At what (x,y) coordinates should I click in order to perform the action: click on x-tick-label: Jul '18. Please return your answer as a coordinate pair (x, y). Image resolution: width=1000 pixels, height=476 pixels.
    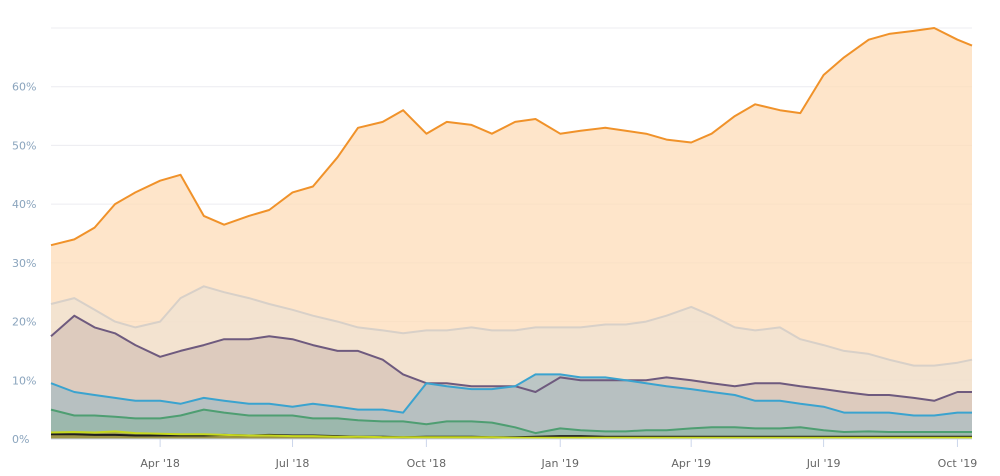
    Looking at the image, I should click on (292, 463).